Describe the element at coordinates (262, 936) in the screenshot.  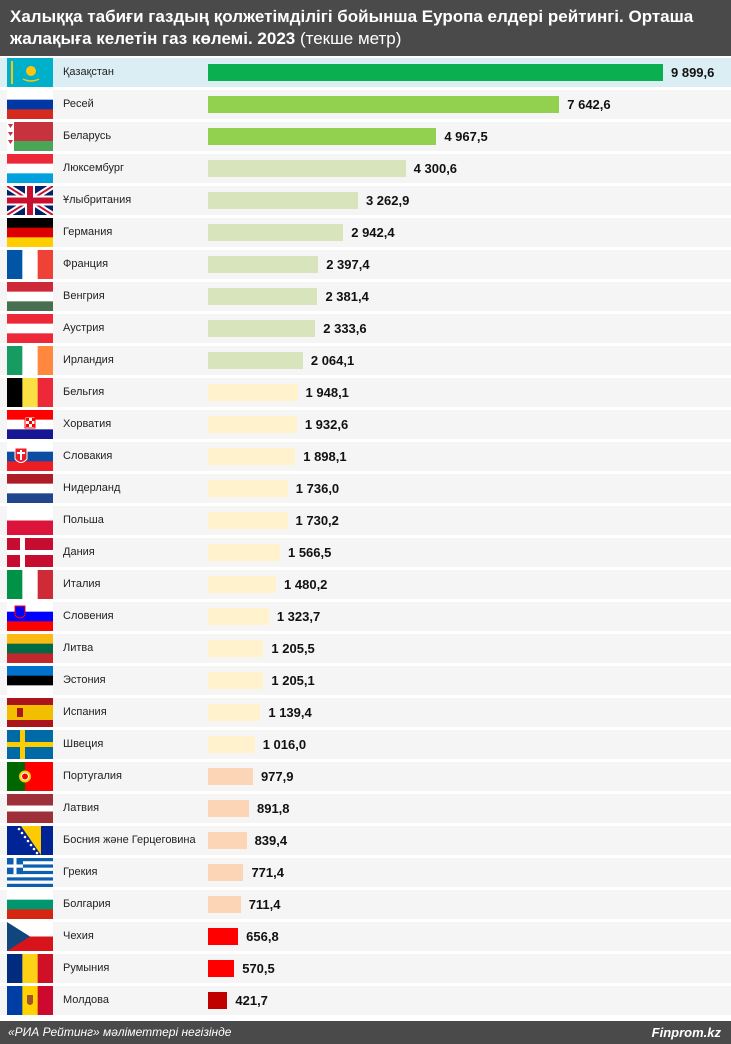
I see `value-label: 656,8` at that location.